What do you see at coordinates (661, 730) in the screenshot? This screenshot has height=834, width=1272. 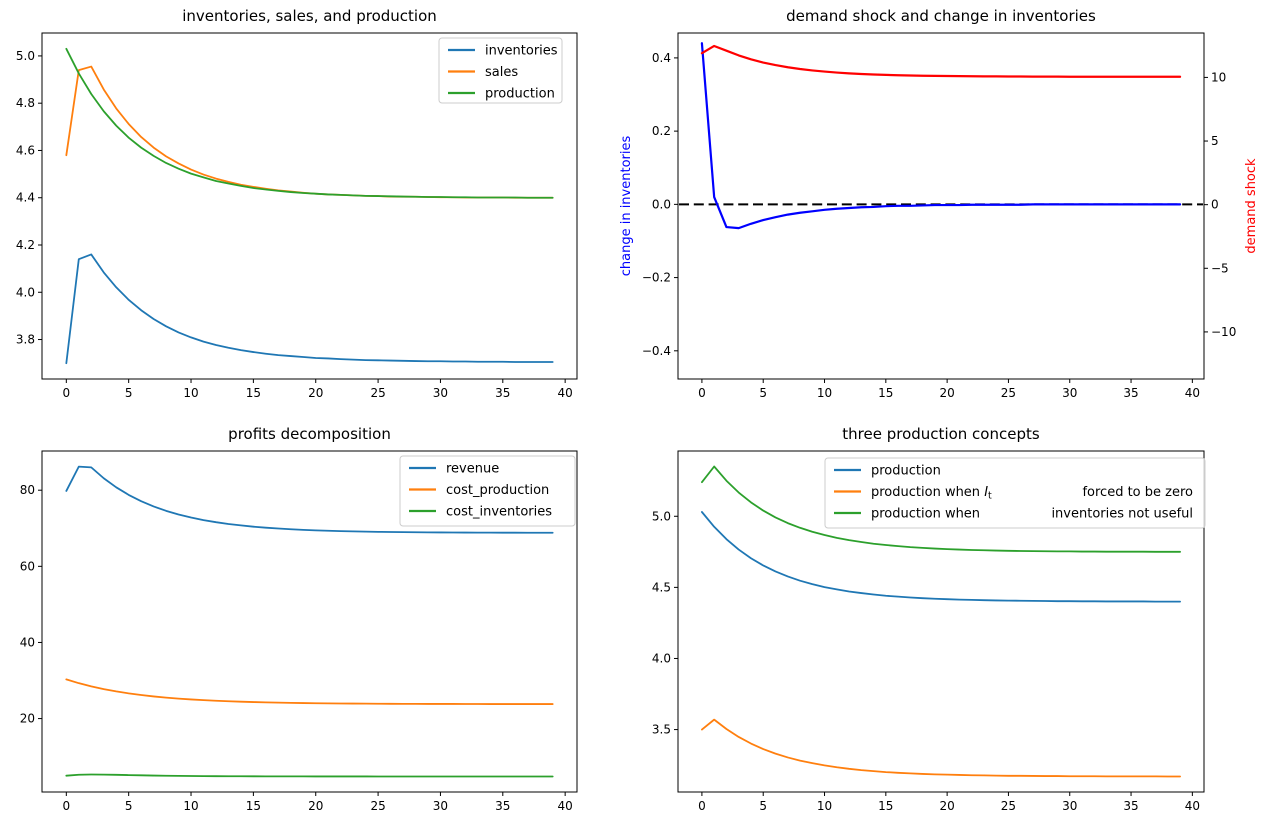 I see `y-tick-label: 3.5` at bounding box center [661, 730].